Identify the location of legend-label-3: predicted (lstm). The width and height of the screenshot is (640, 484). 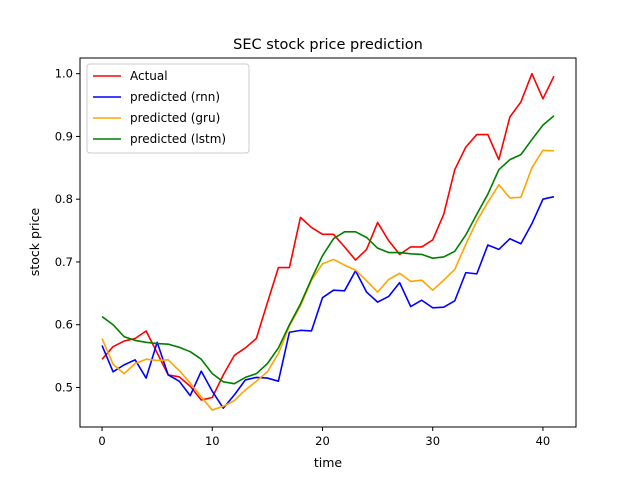
(178, 139).